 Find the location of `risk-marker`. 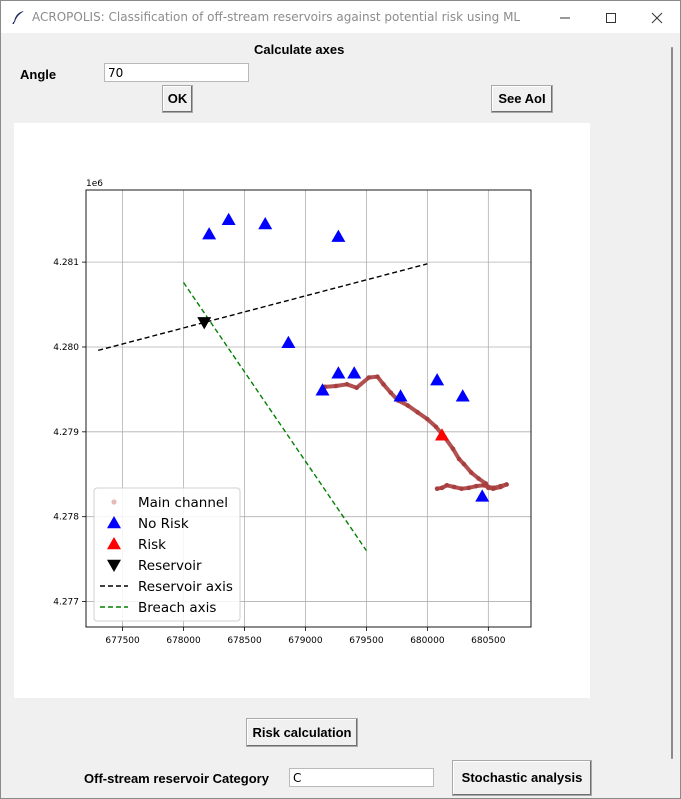

risk-marker is located at coordinates (442, 434).